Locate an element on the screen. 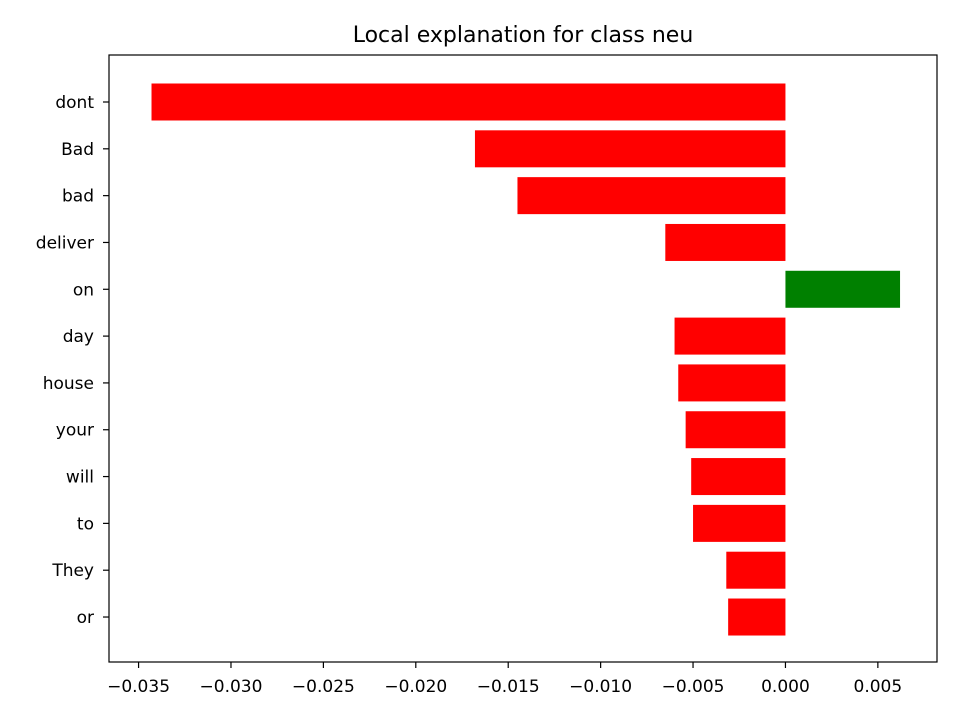  y-tick-label: your is located at coordinates (75, 431).